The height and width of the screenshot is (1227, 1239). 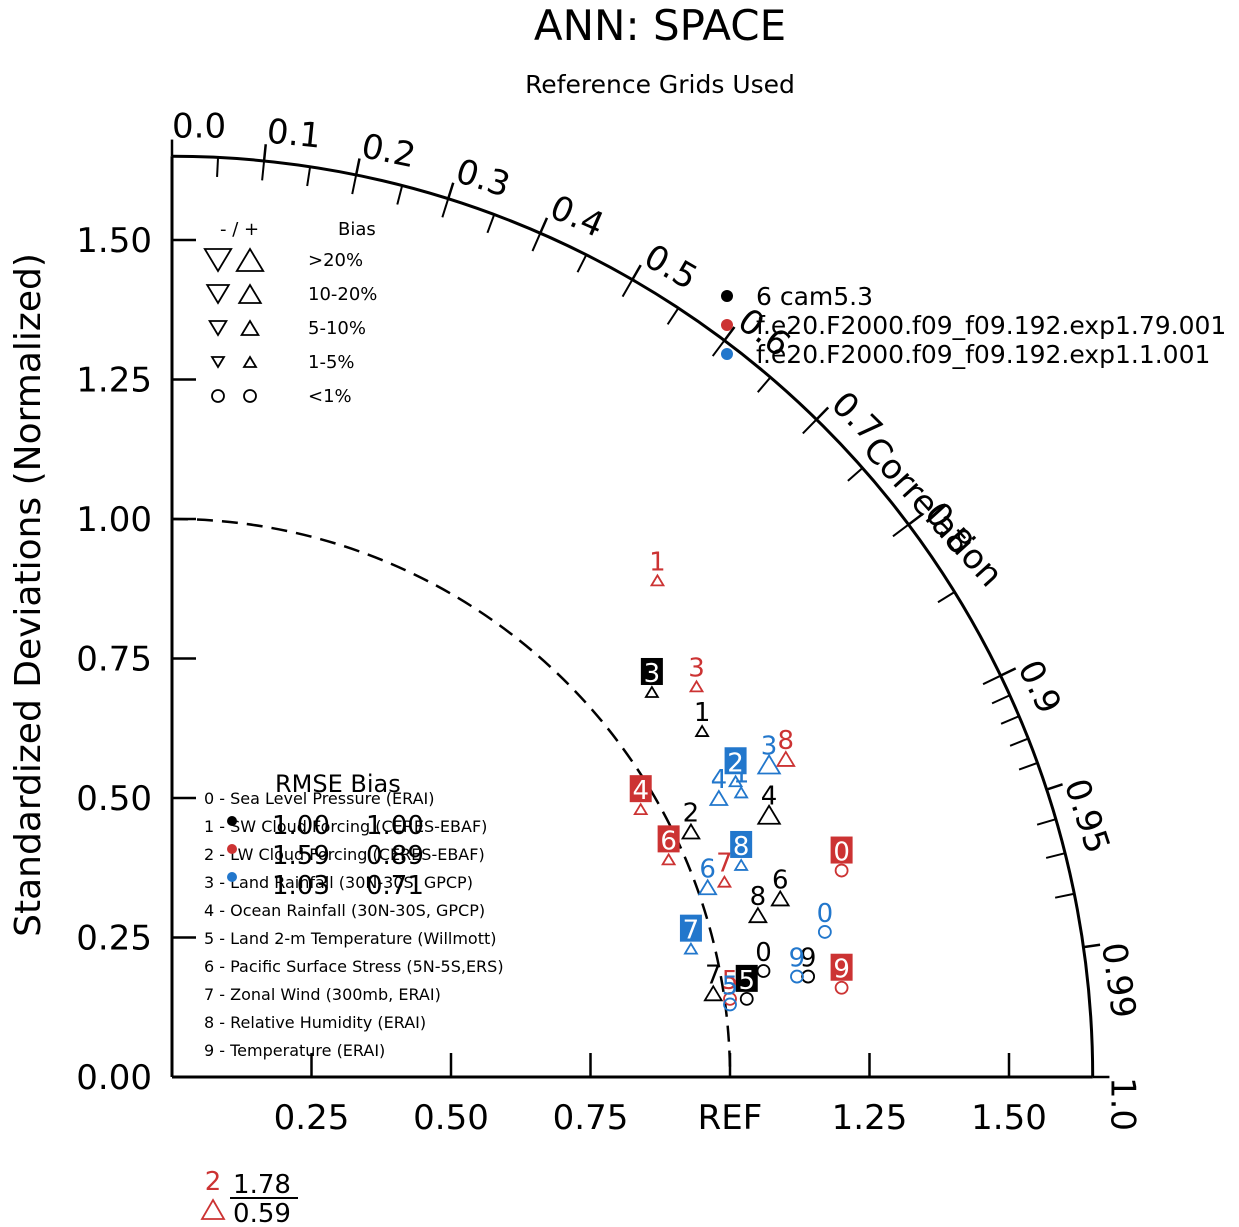 I want to click on chart-title: ANN: SPACE, so click(x=660, y=25).